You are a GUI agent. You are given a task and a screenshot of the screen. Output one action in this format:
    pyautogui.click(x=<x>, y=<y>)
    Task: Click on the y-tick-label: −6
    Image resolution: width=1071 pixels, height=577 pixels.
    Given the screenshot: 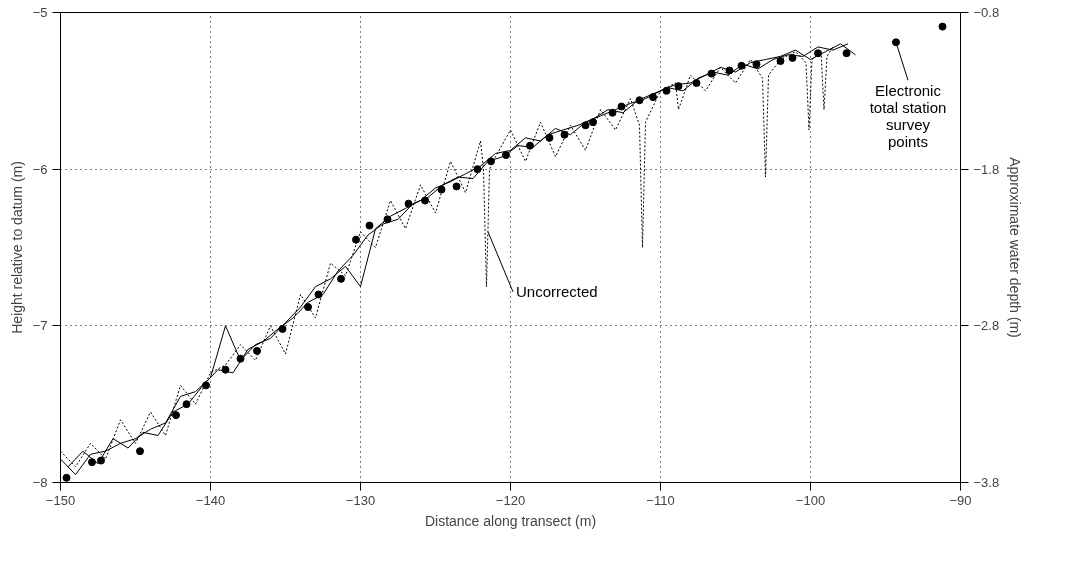 What is the action you would take?
    pyautogui.click(x=40, y=169)
    